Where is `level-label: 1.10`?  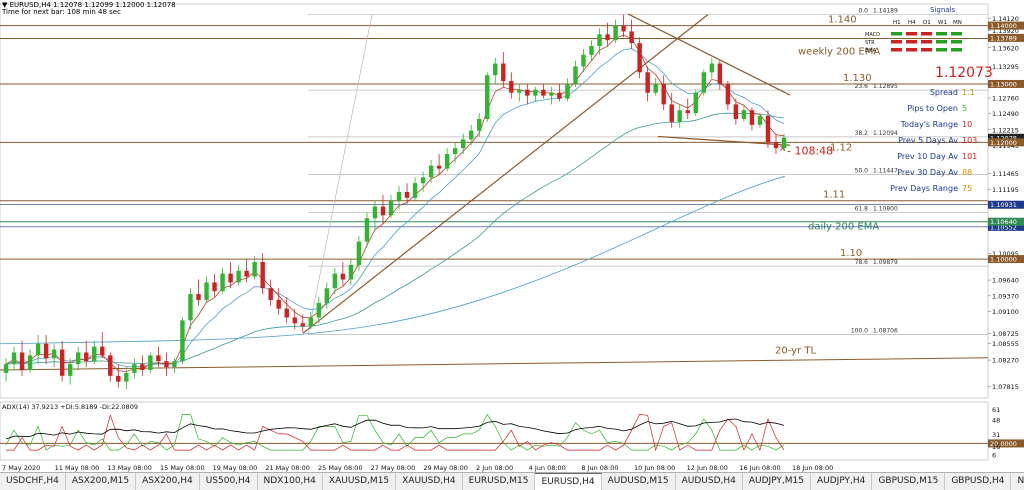 level-label: 1.10 is located at coordinates (851, 253).